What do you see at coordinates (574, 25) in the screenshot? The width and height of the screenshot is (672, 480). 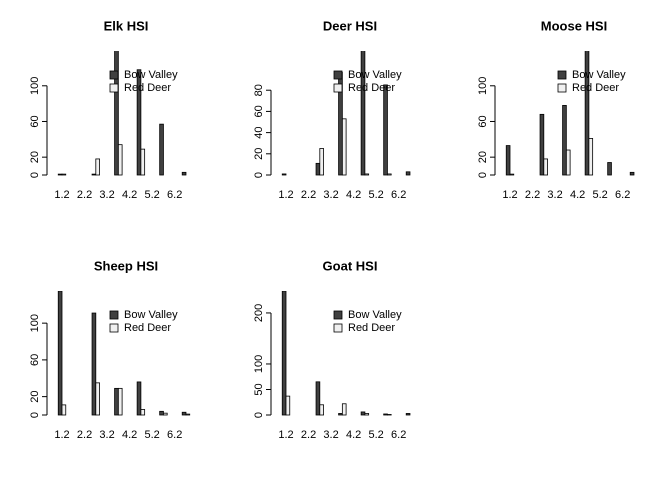 I see `chart-title: Moose HSI` at bounding box center [574, 25].